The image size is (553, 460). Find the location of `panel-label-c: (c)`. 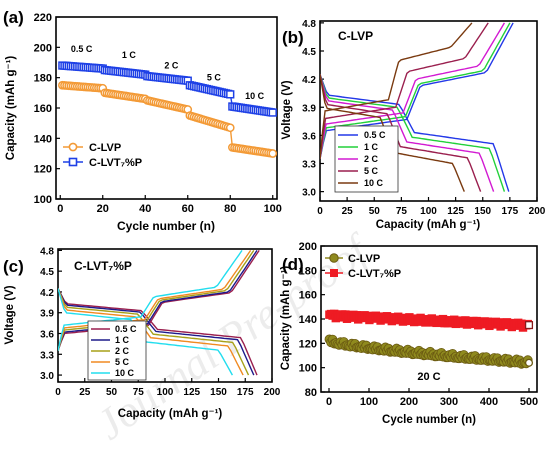

panel-label-c: (c) is located at coordinates (13, 266).